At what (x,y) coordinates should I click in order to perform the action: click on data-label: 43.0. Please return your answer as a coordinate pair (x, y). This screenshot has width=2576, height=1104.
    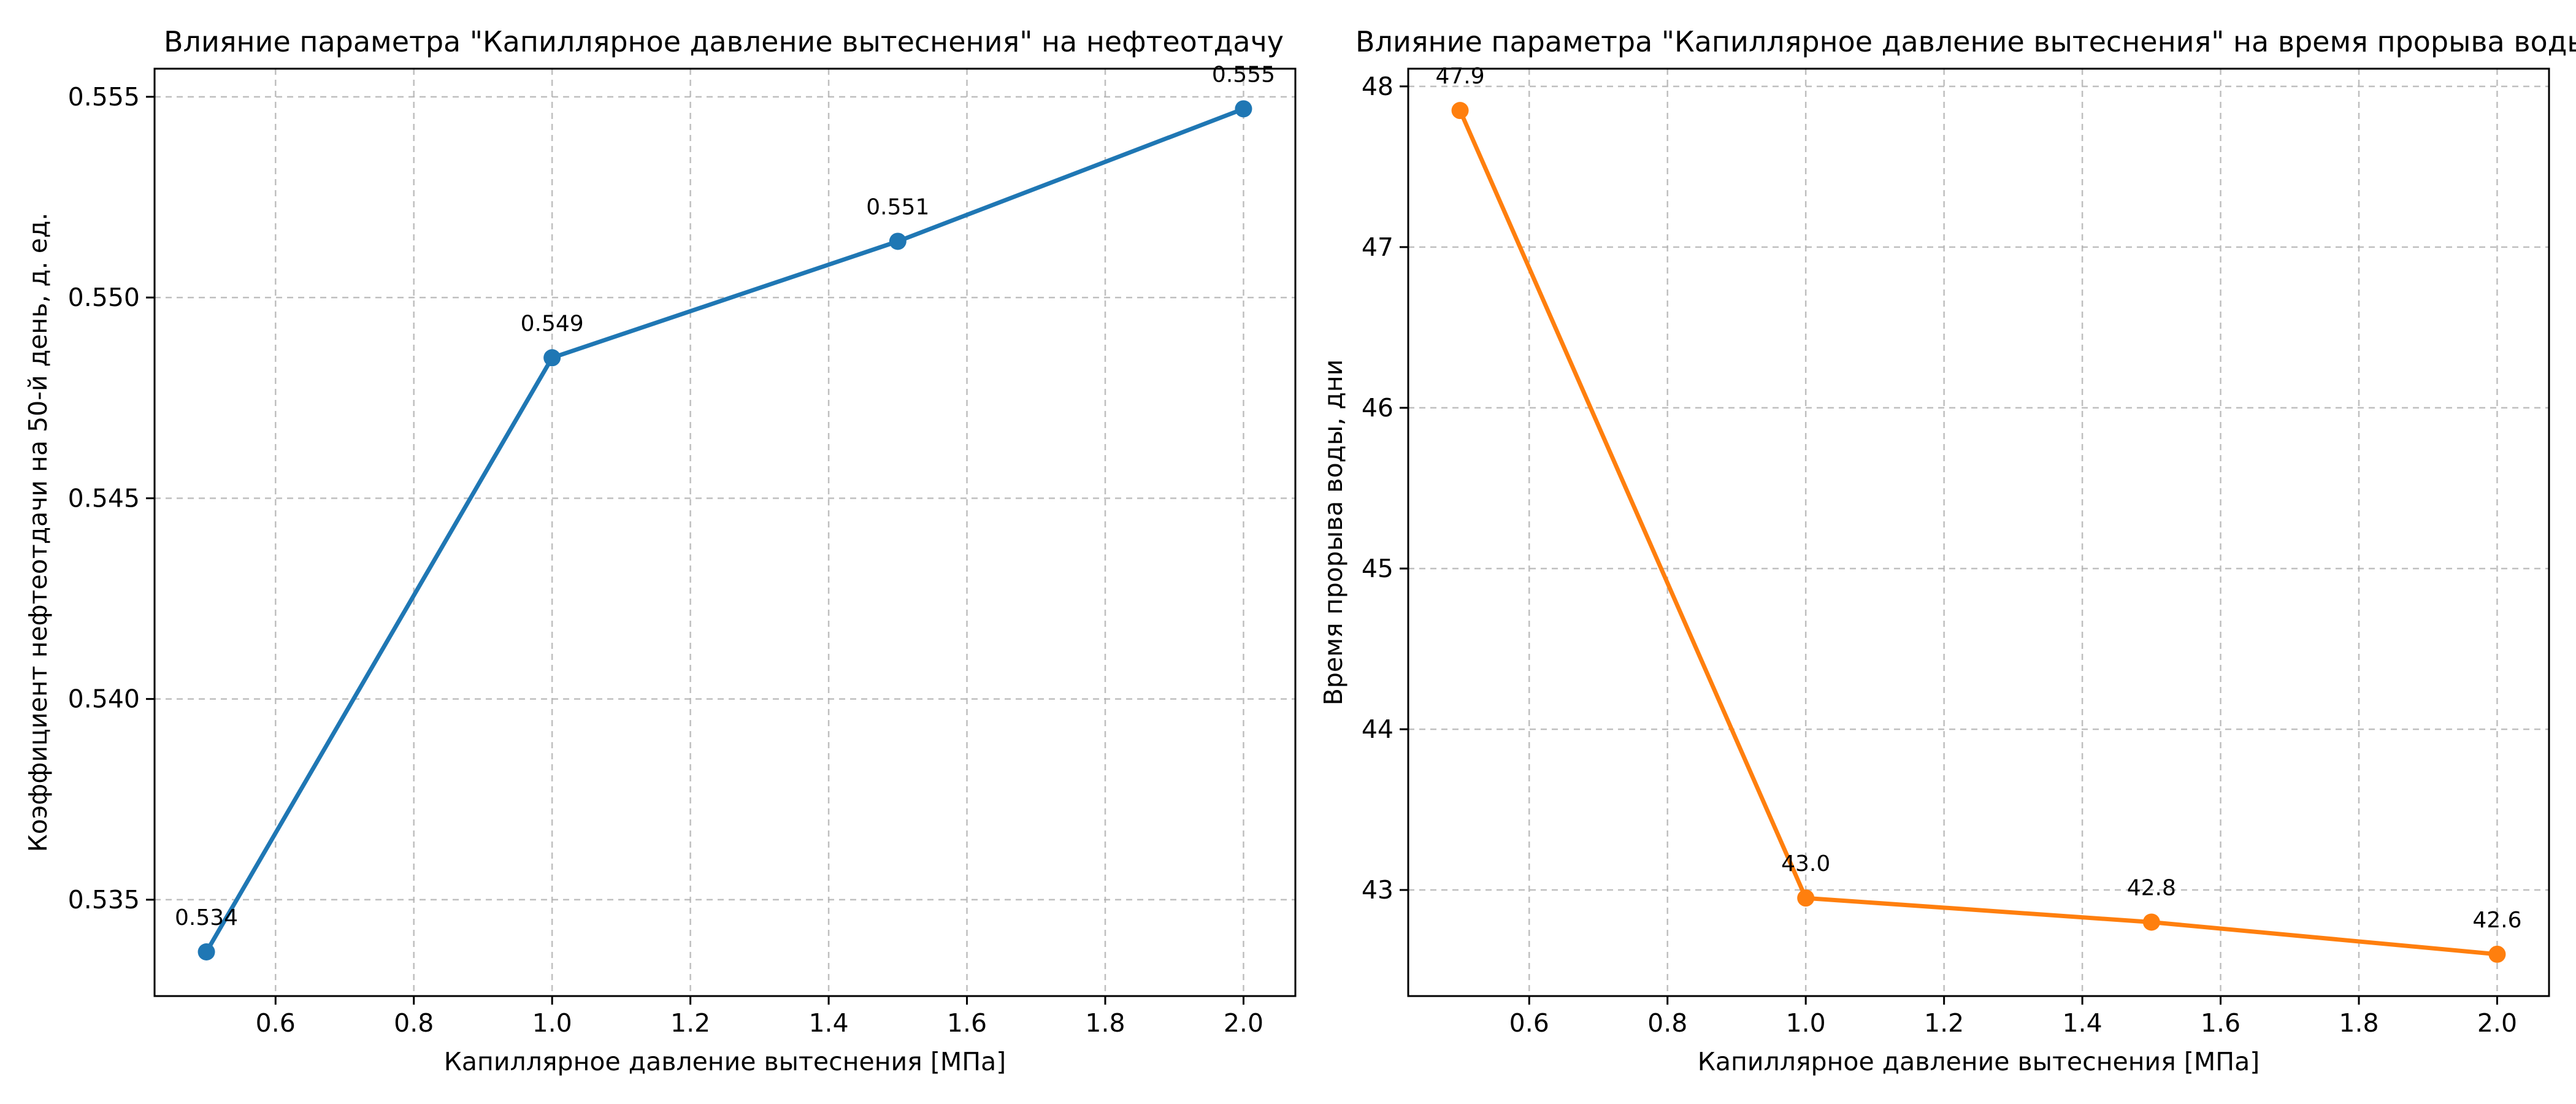
    Looking at the image, I should click on (1805, 863).